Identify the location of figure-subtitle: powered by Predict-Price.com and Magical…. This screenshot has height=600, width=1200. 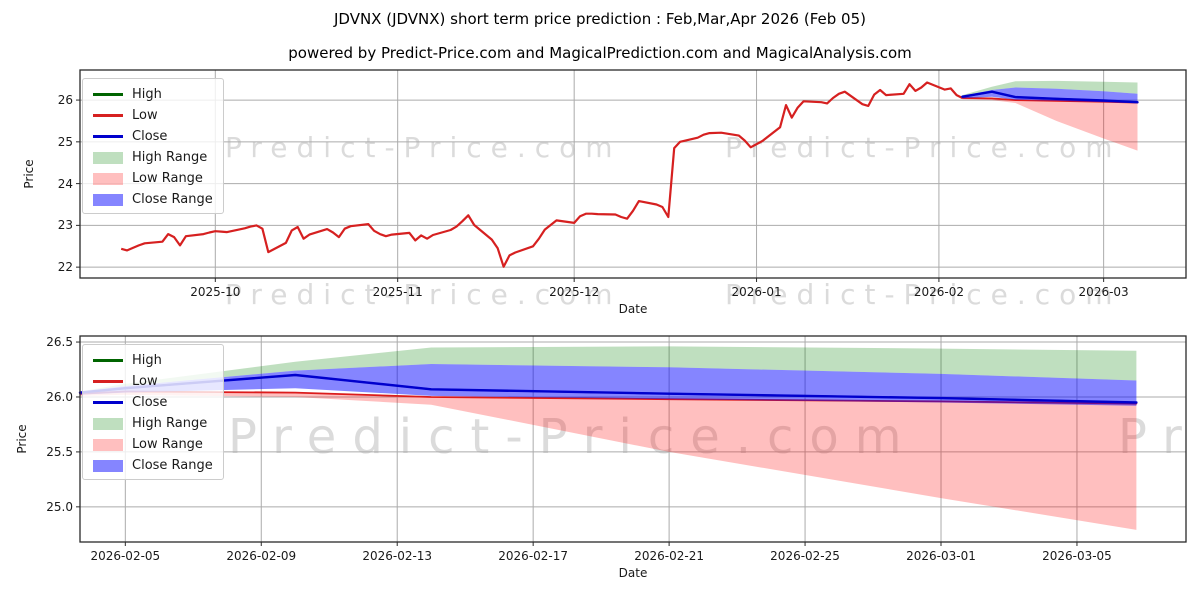
(600, 53).